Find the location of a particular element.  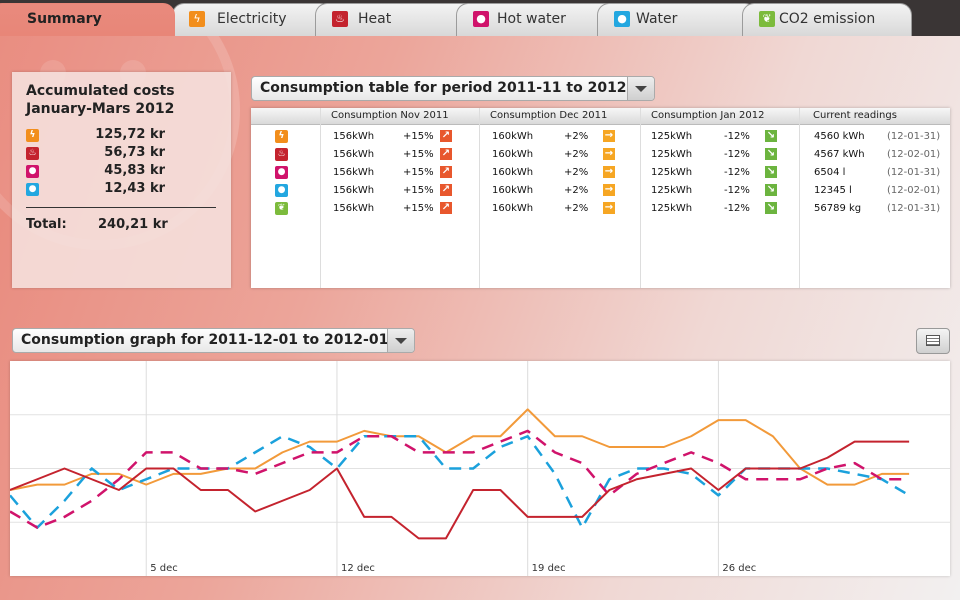

cost-total-row: Total: 240,21 kr is located at coordinates (121, 225).